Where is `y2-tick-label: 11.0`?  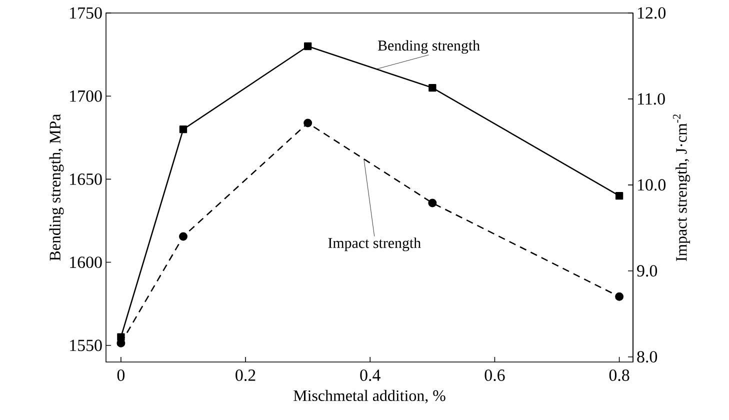 y2-tick-label: 11.0 is located at coordinates (651, 99).